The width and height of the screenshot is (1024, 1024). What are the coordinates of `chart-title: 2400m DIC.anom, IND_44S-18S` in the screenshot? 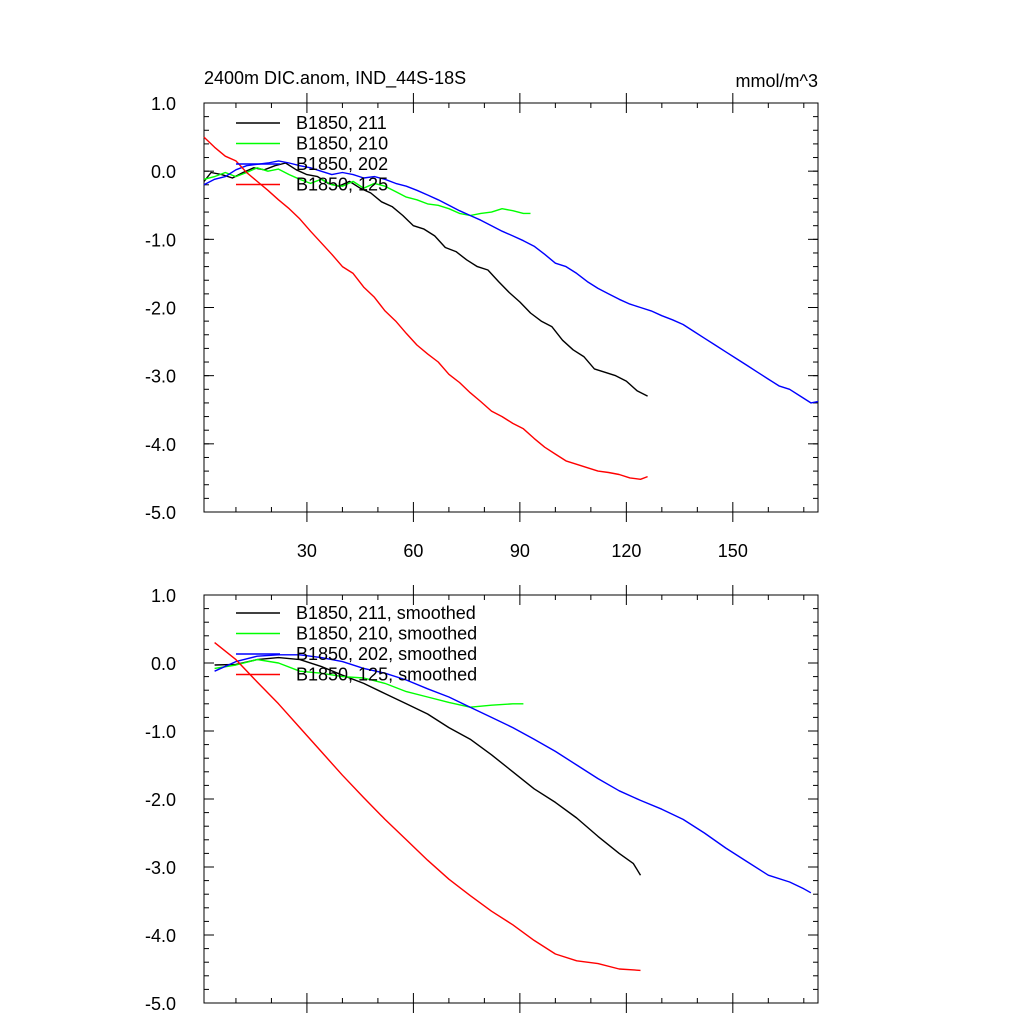 It's located at (335, 78).